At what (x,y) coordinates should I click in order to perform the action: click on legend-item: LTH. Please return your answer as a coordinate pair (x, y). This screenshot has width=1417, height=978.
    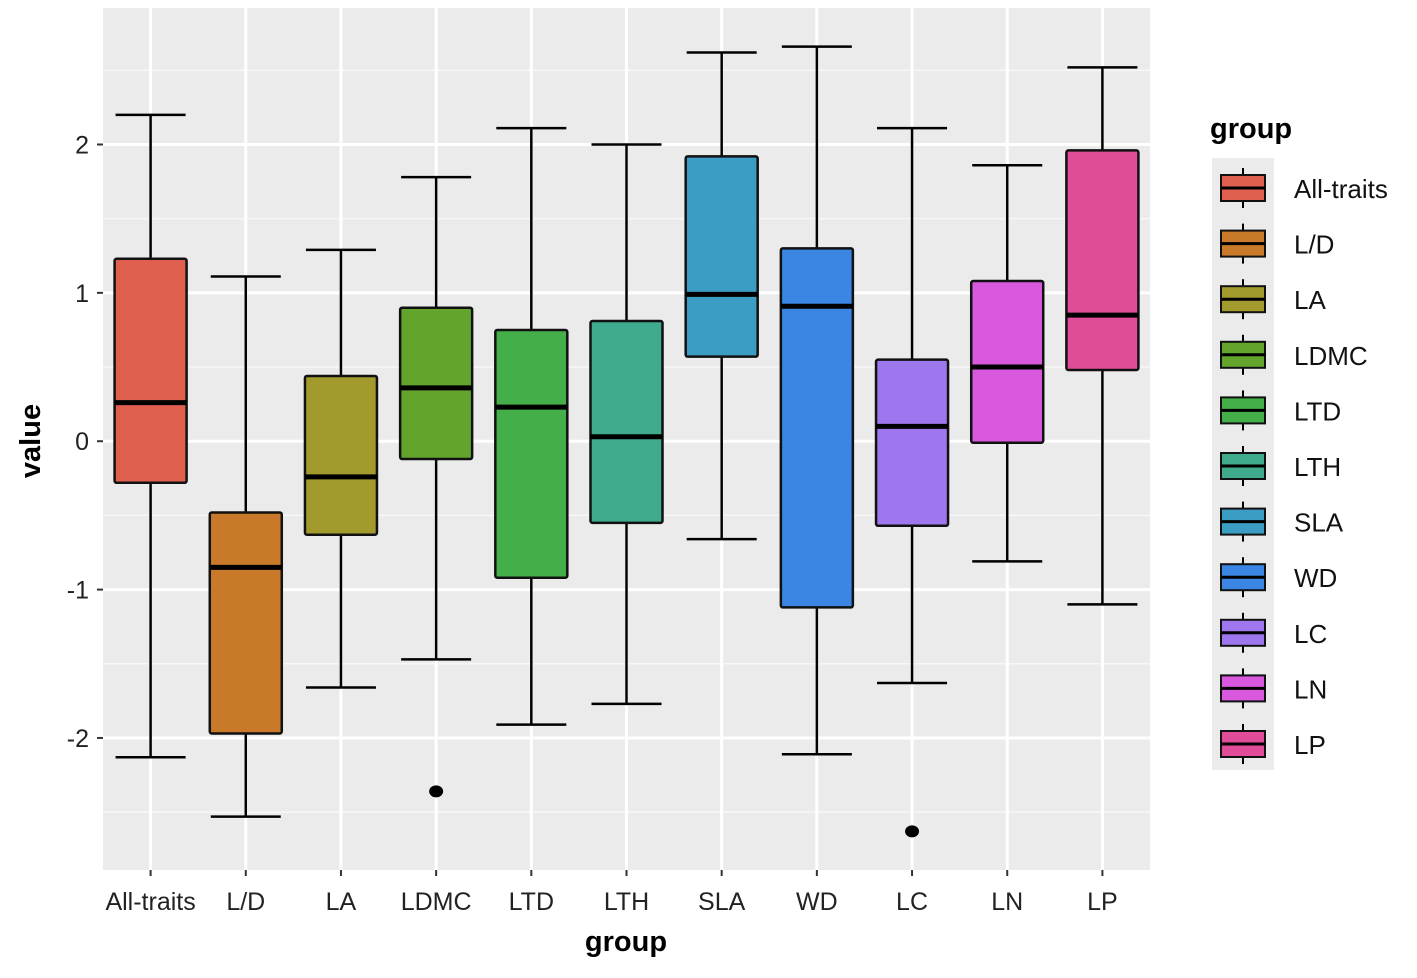
    Looking at the image, I should click on (1280, 466).